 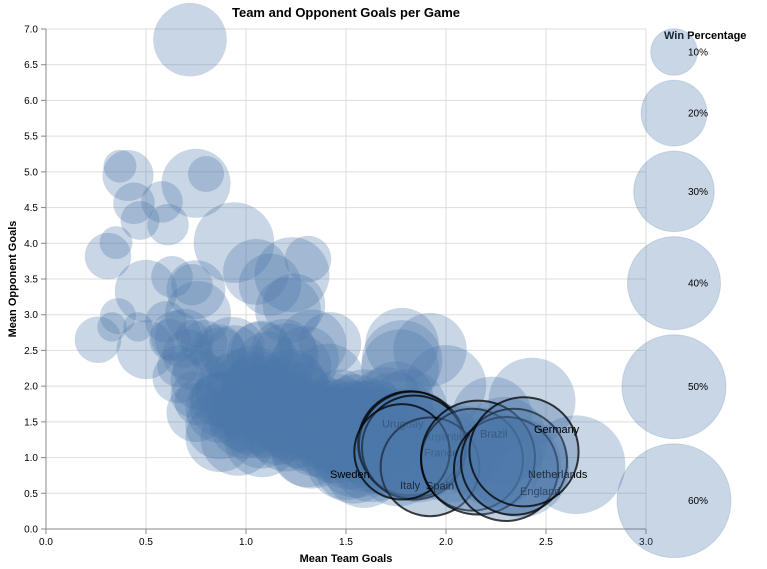 I want to click on y-tick-label: 0.5, so click(x=31, y=494).